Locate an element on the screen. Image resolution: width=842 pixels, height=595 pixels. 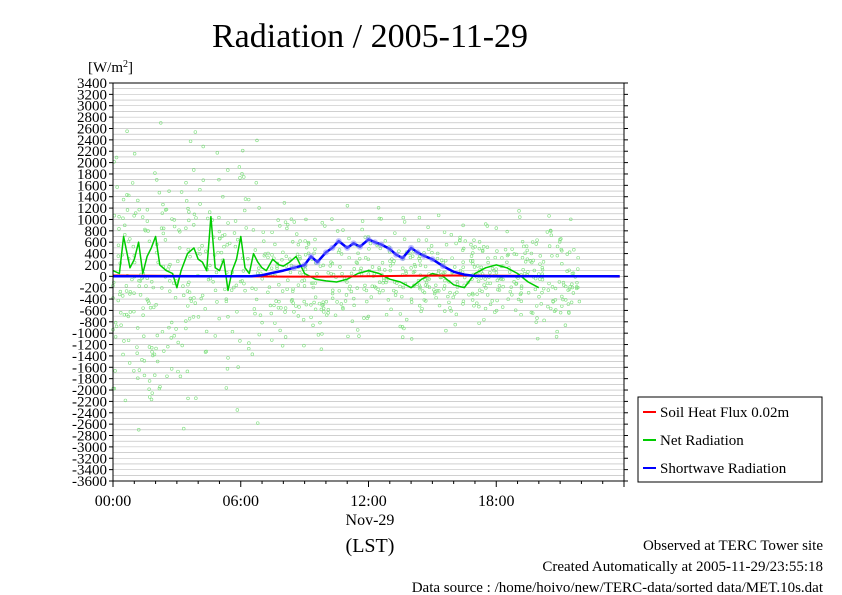
y-tick-label: -1800 is located at coordinates (89, 380).